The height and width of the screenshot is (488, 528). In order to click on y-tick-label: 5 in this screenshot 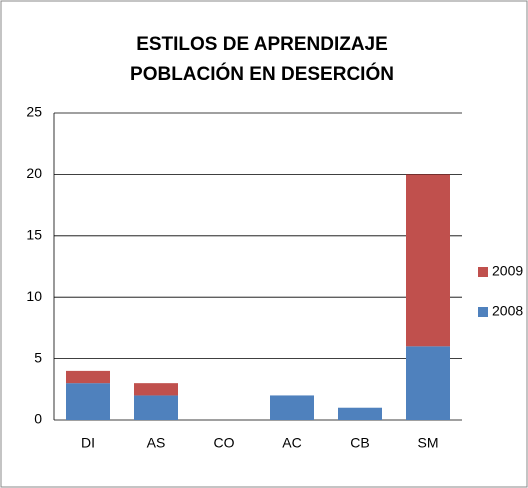, I will do `click(38, 357)`.